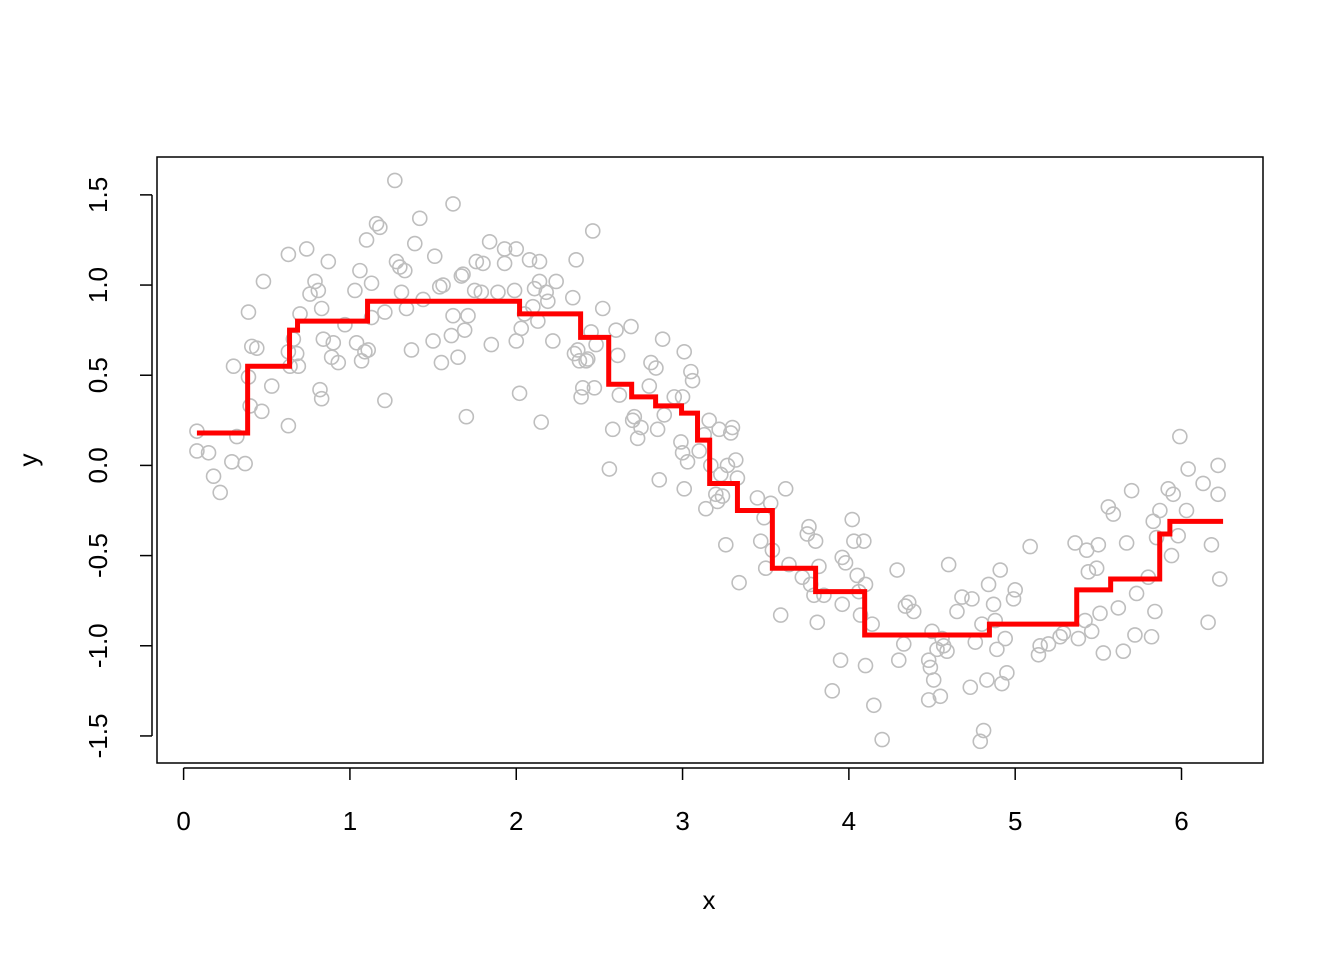 Image resolution: width=1344 pixels, height=960 pixels. What do you see at coordinates (350, 821) in the screenshot?
I see `x-tick-label: 1` at bounding box center [350, 821].